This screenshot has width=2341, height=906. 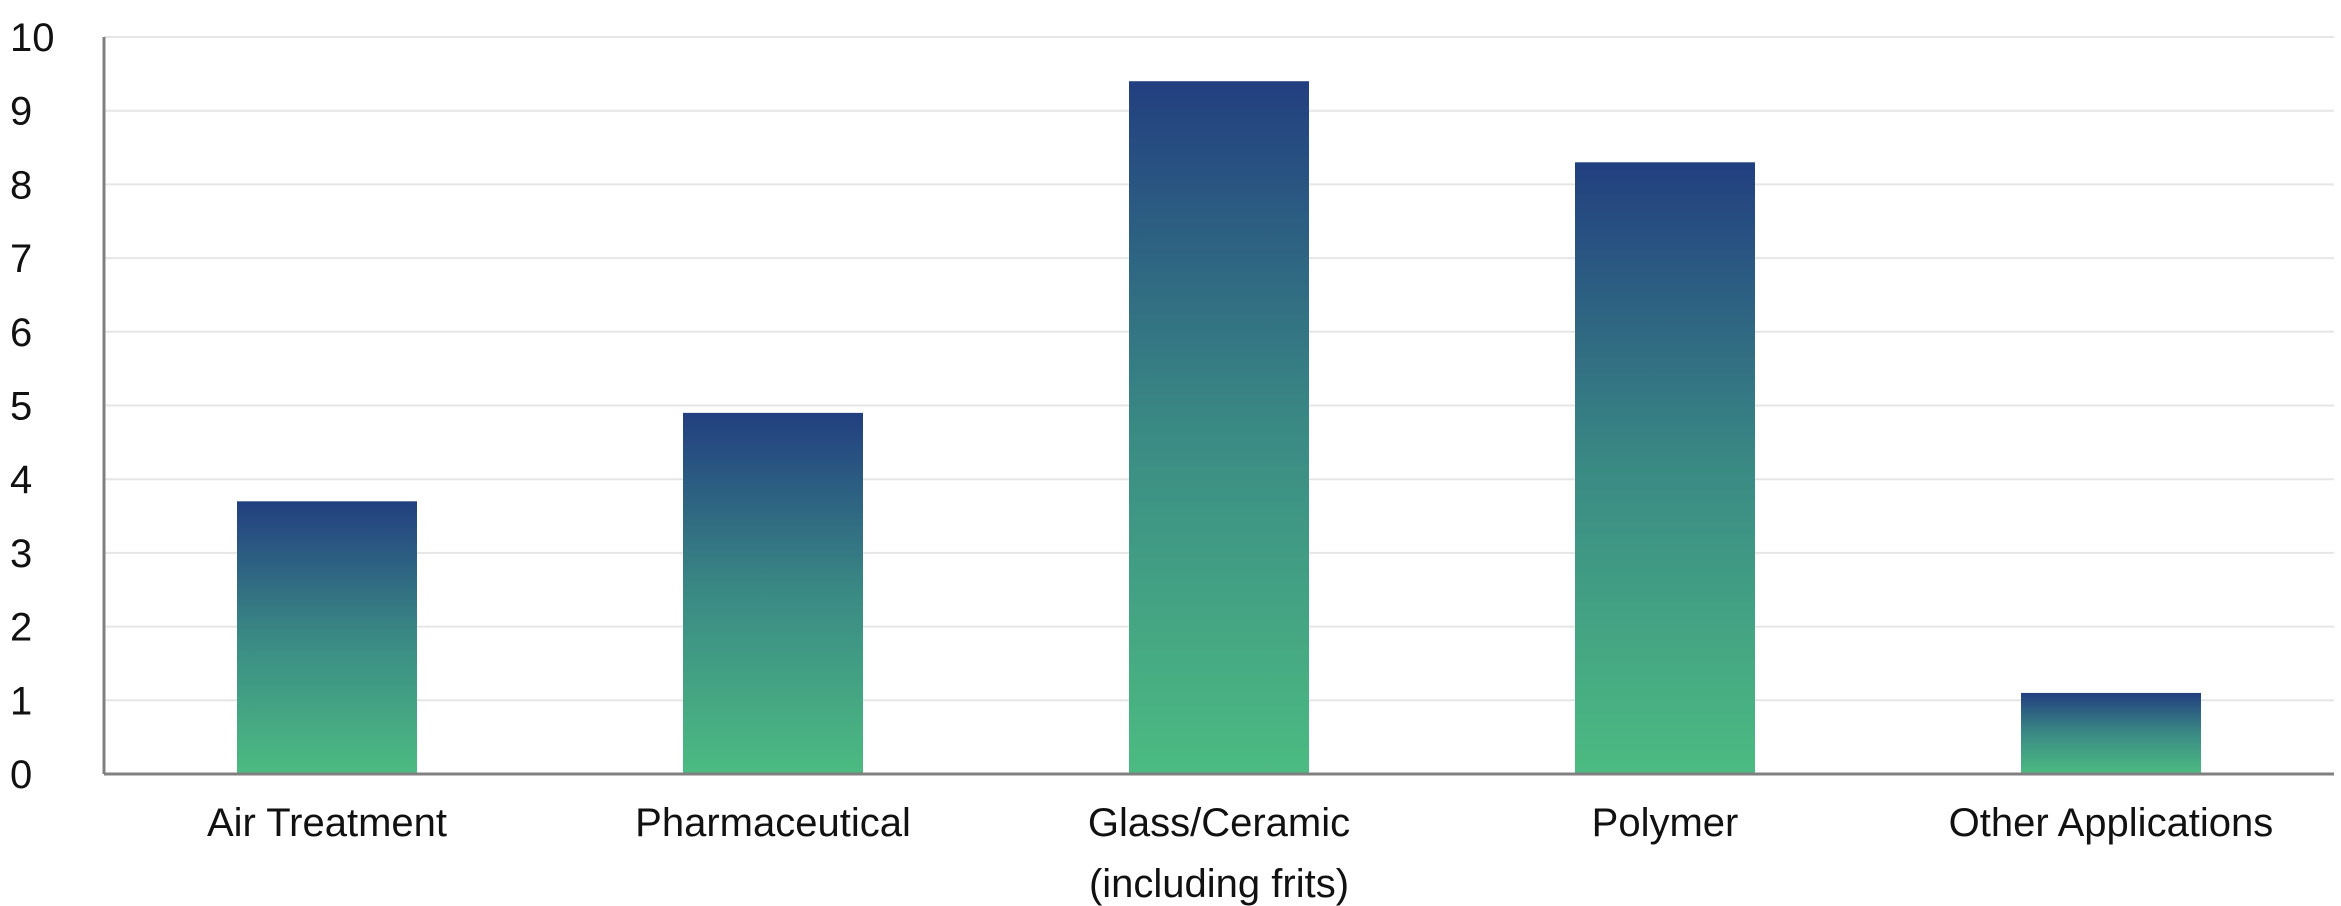 What do you see at coordinates (21, 628) in the screenshot?
I see `y-tick-label: 2` at bounding box center [21, 628].